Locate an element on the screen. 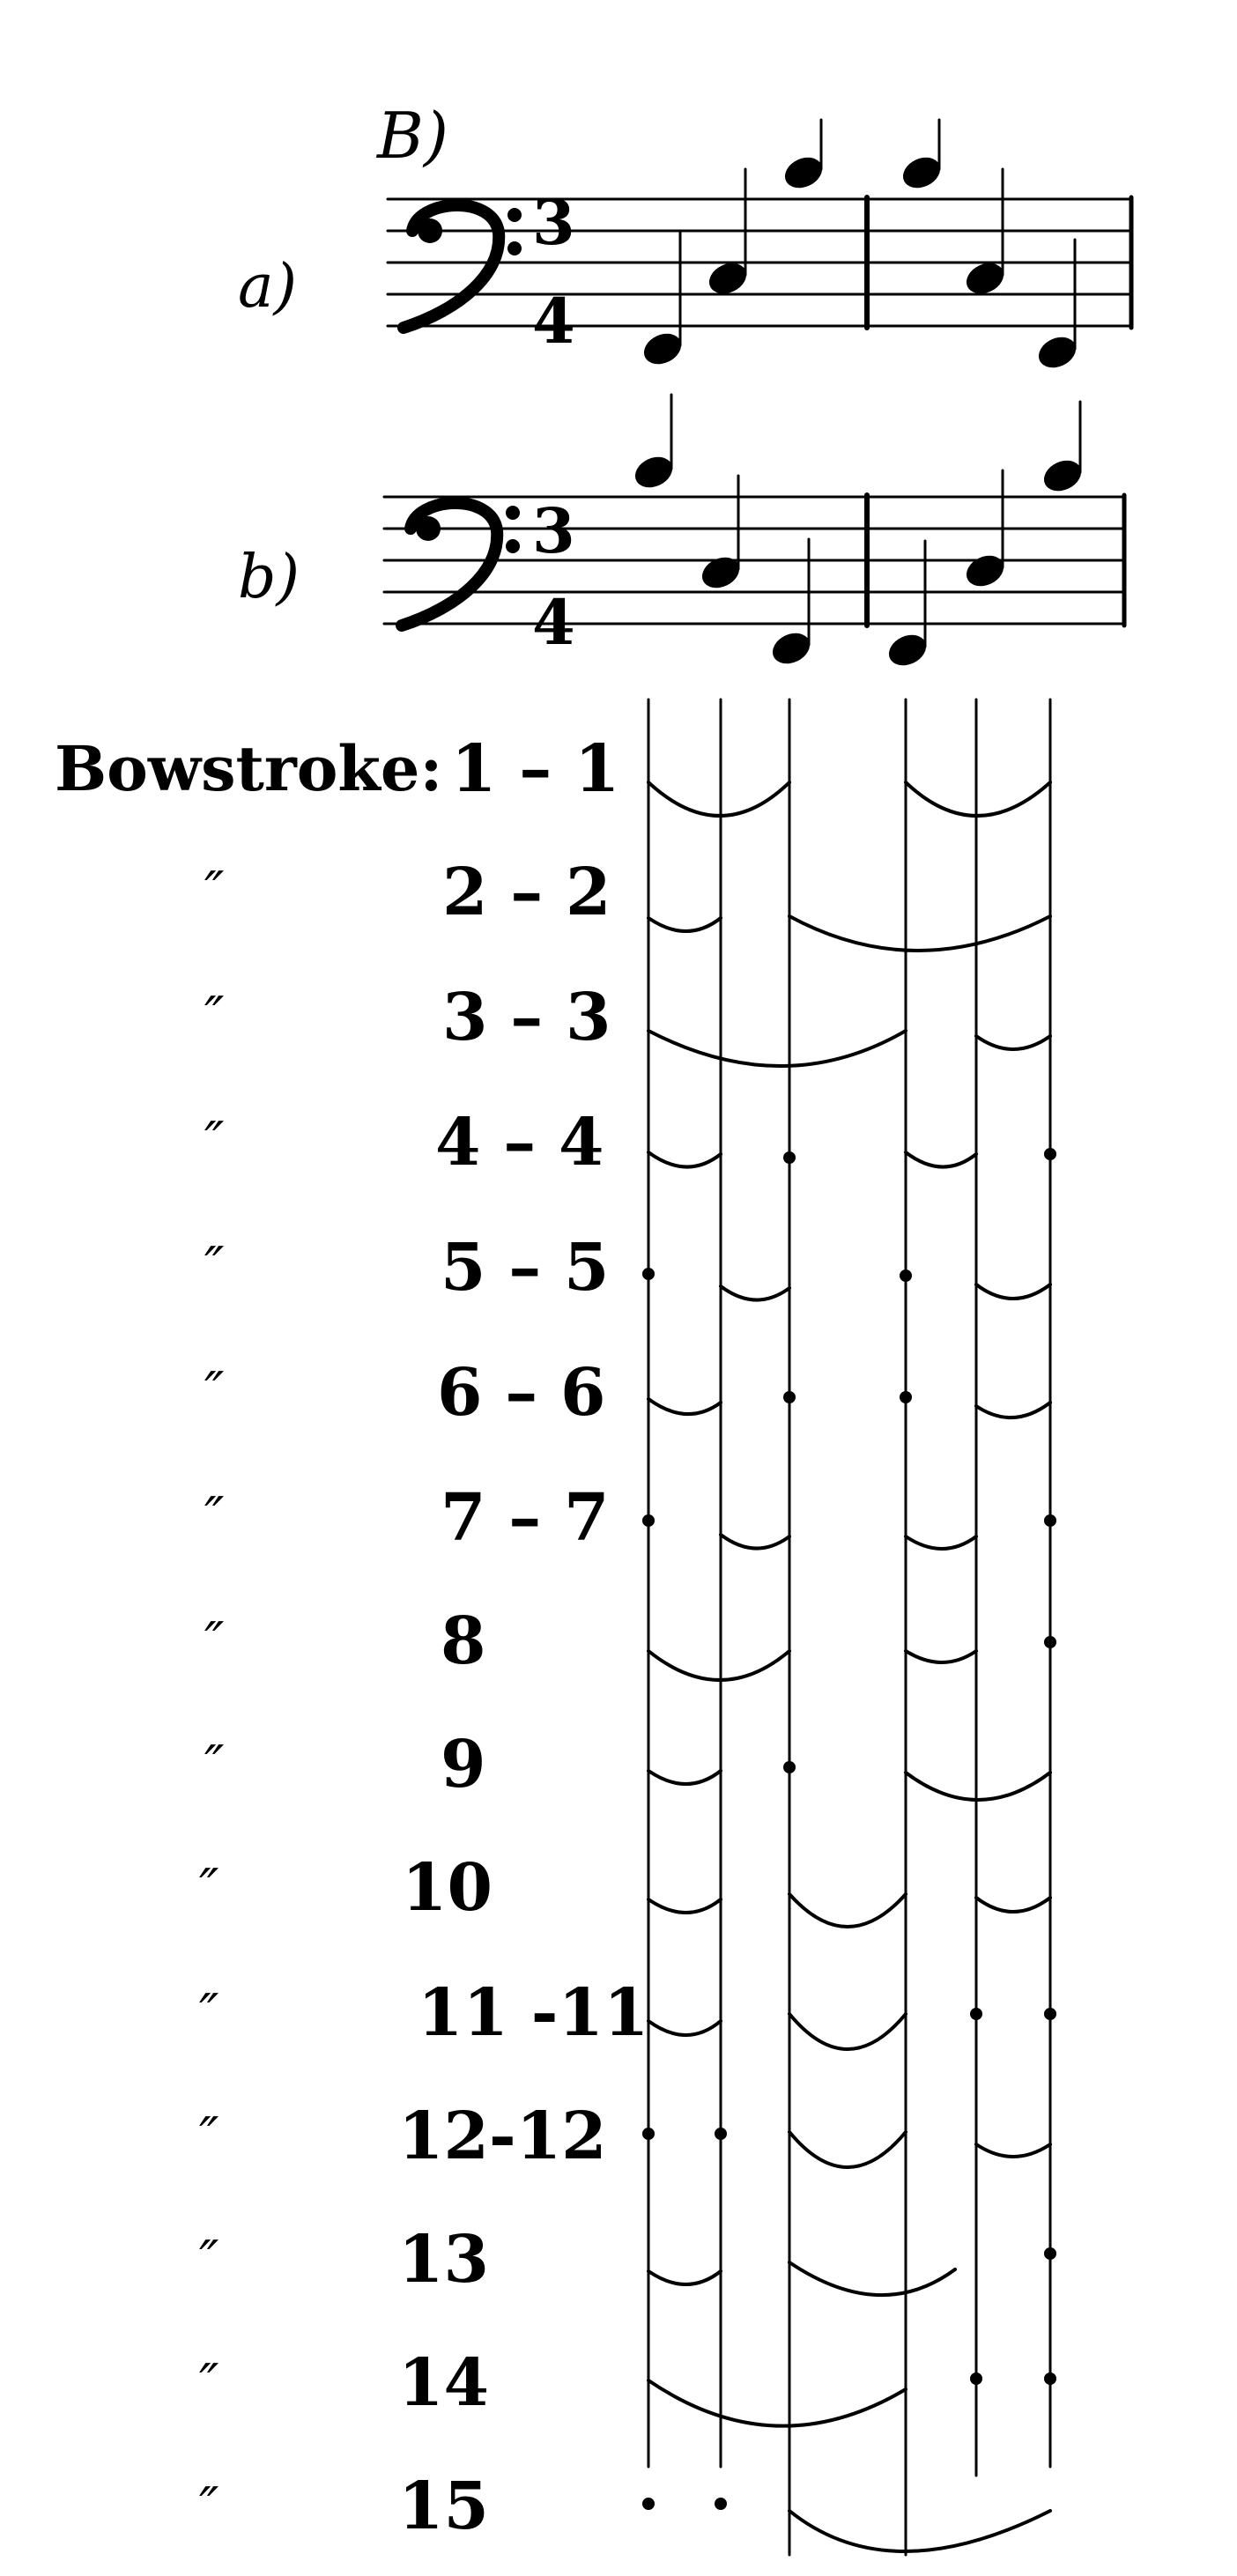 This screenshot has width=1237, height=2576. row-number: 3 – 3 is located at coordinates (526, 1017).